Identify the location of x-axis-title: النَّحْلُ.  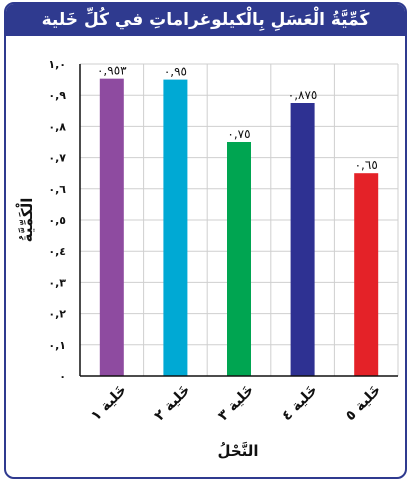
(237, 450).